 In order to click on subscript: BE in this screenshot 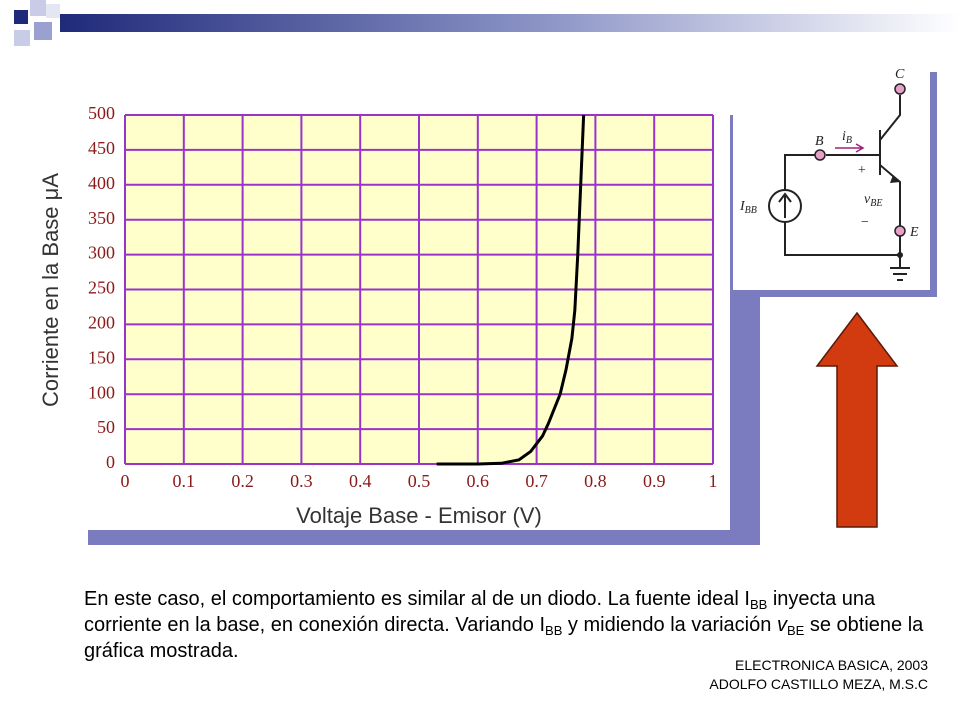, I will do `click(795, 630)`.